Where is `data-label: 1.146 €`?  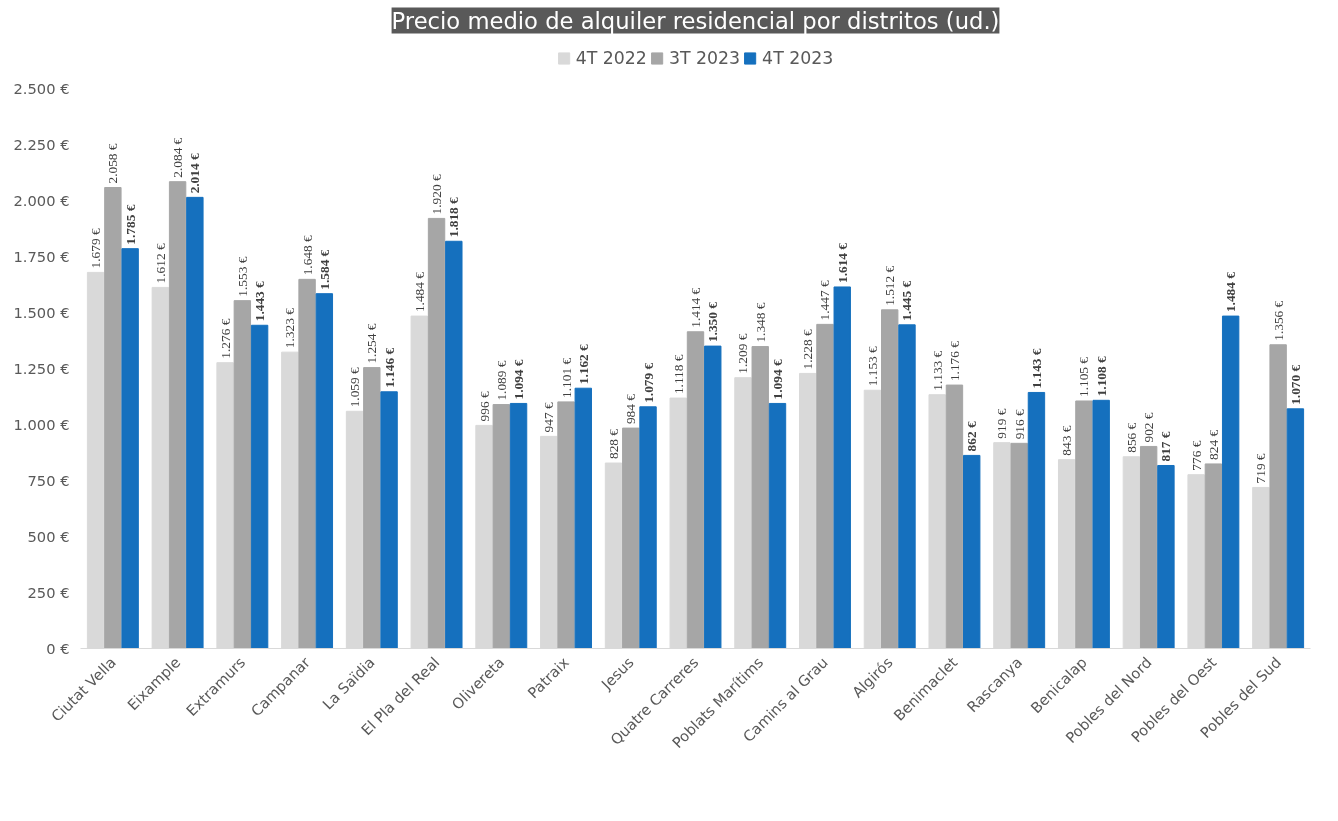
data-label: 1.146 € is located at coordinates (389, 367).